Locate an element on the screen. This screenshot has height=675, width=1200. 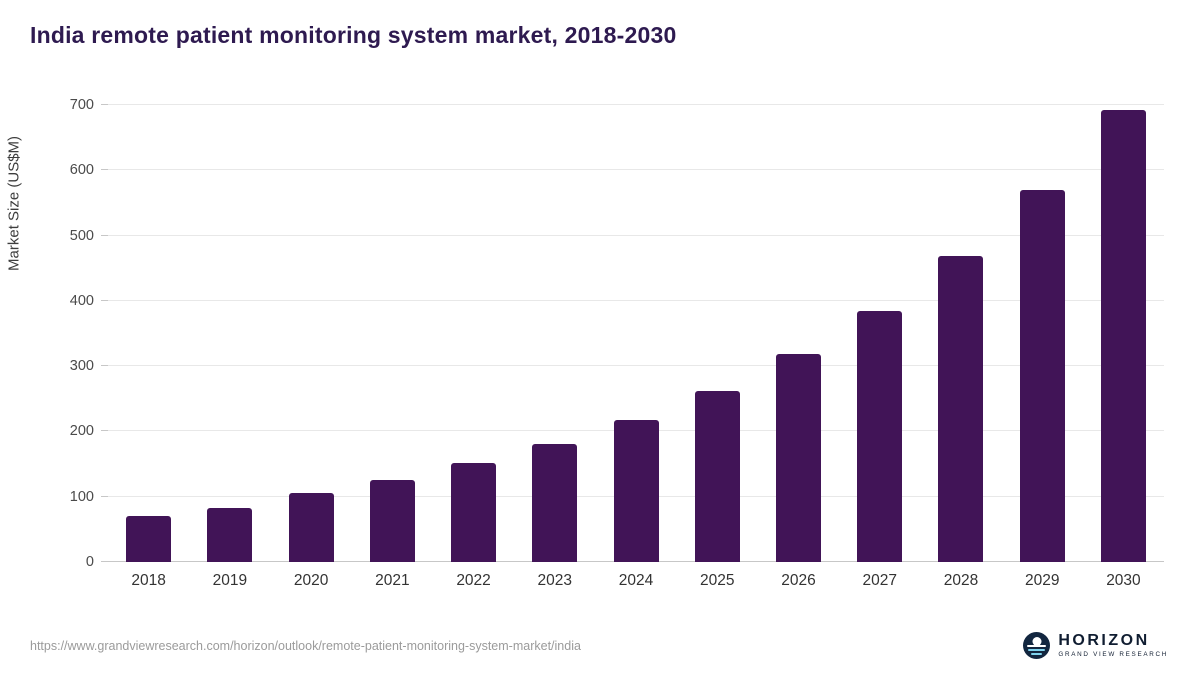
logo-text-block: HORIZON GRAND VIEW RESEARCH is located at coordinates (1113, 644).